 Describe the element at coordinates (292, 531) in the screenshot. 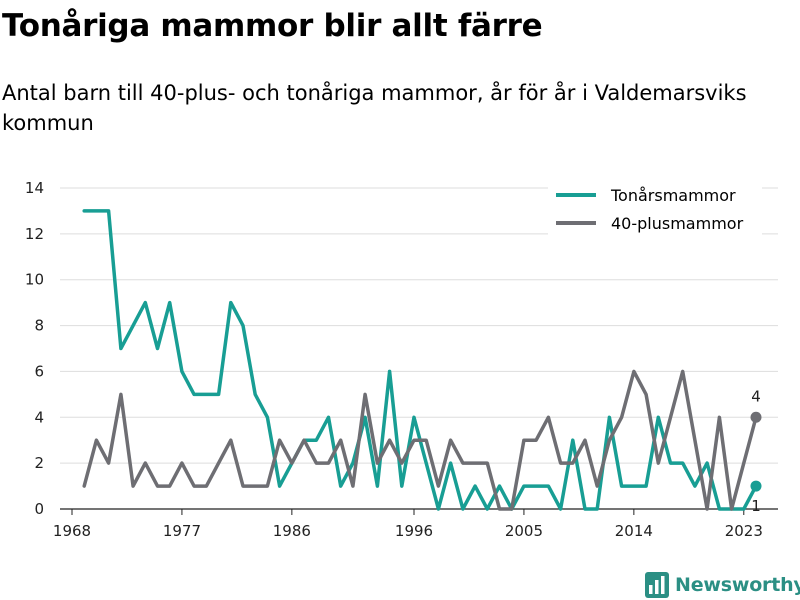

I see `x-tick-label: 1986` at that location.